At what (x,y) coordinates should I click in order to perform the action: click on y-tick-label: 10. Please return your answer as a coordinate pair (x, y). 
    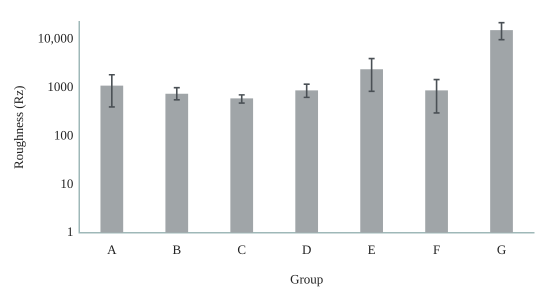
    Looking at the image, I should click on (67, 183).